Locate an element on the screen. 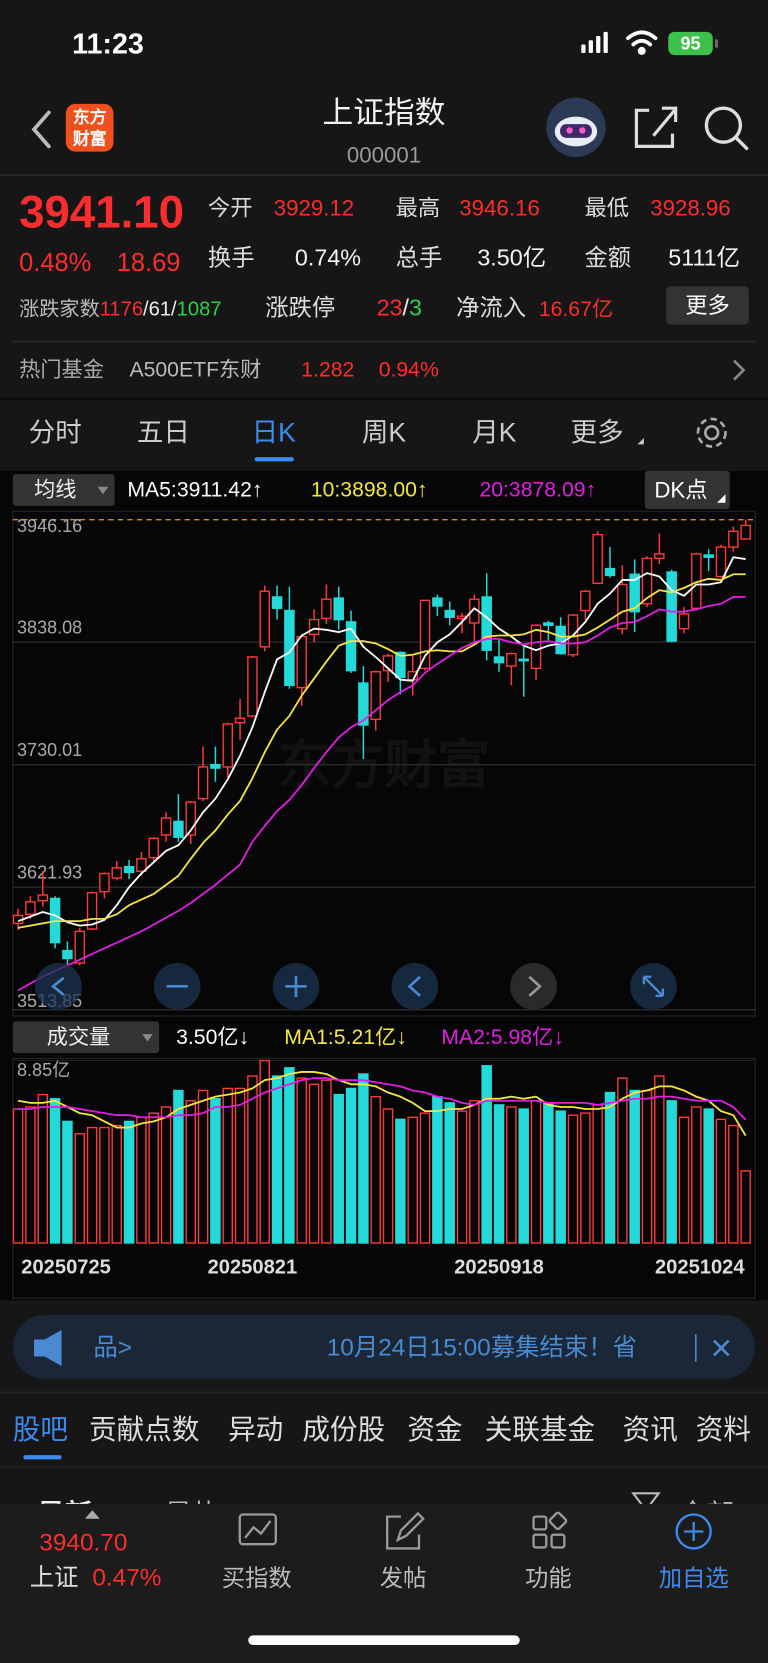  tab-active: 日K is located at coordinates (274, 433).